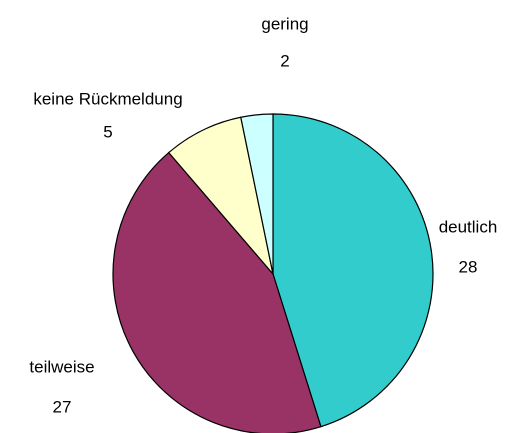 The width and height of the screenshot is (522, 433). I want to click on slice-label: teilweise, so click(61, 366).